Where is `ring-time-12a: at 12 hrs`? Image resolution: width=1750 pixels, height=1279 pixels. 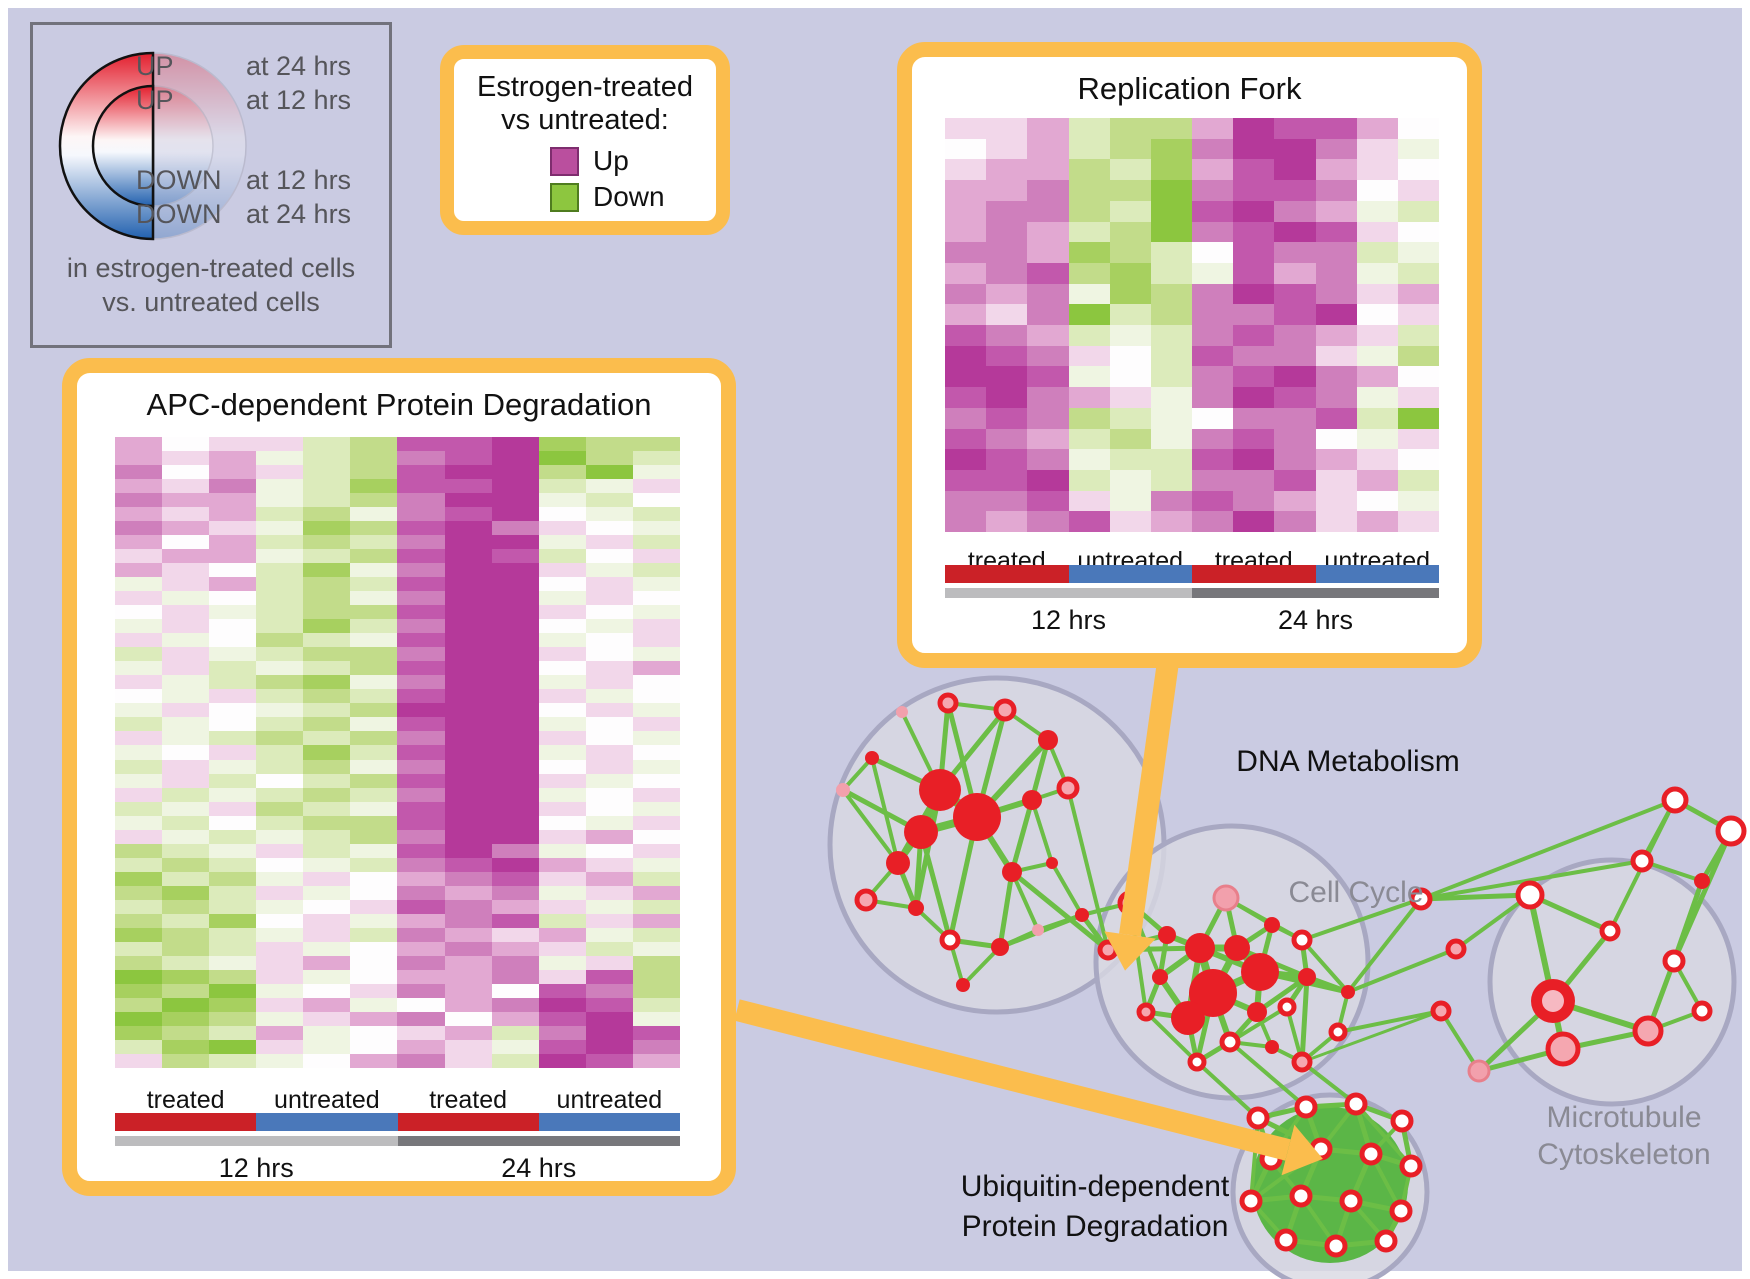 ring-time-12a: at 12 hrs is located at coordinates (299, 100).